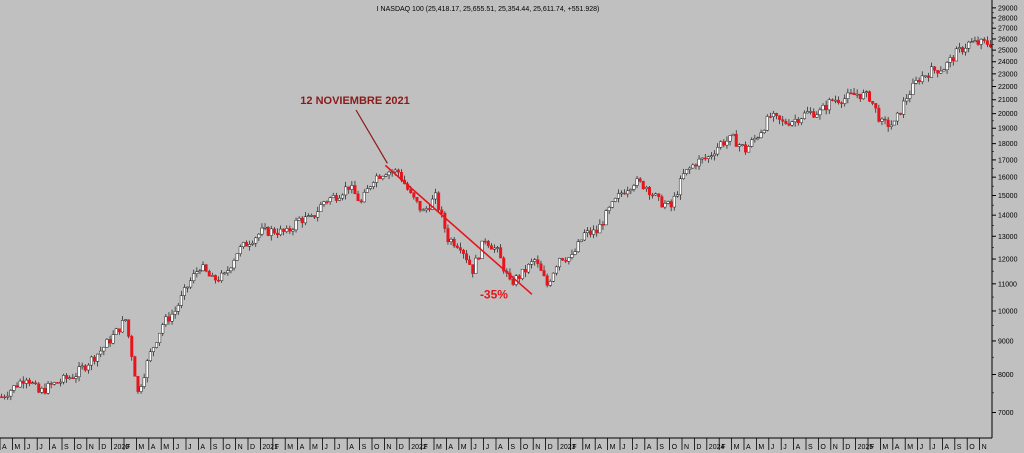 The width and height of the screenshot is (1024, 453). What do you see at coordinates (426, 447) in the screenshot?
I see `x-tick-label: F` at bounding box center [426, 447].